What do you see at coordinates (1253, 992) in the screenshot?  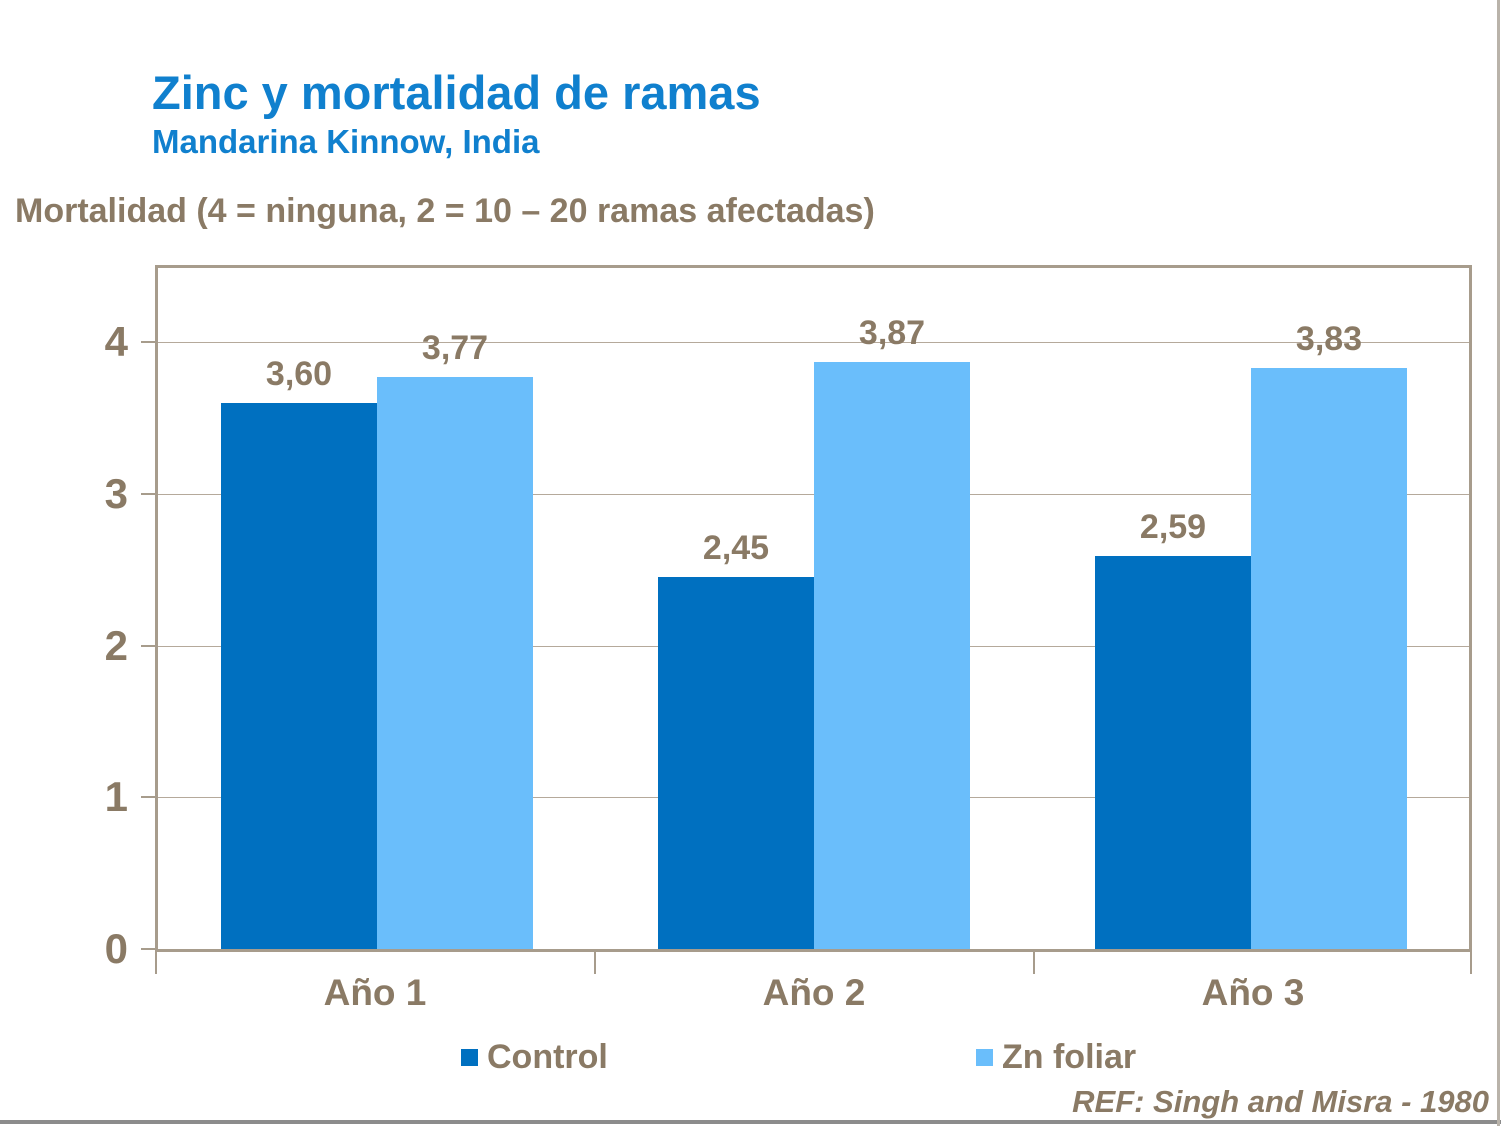 I see `x-axis-label-ano3: Año 3` at bounding box center [1253, 992].